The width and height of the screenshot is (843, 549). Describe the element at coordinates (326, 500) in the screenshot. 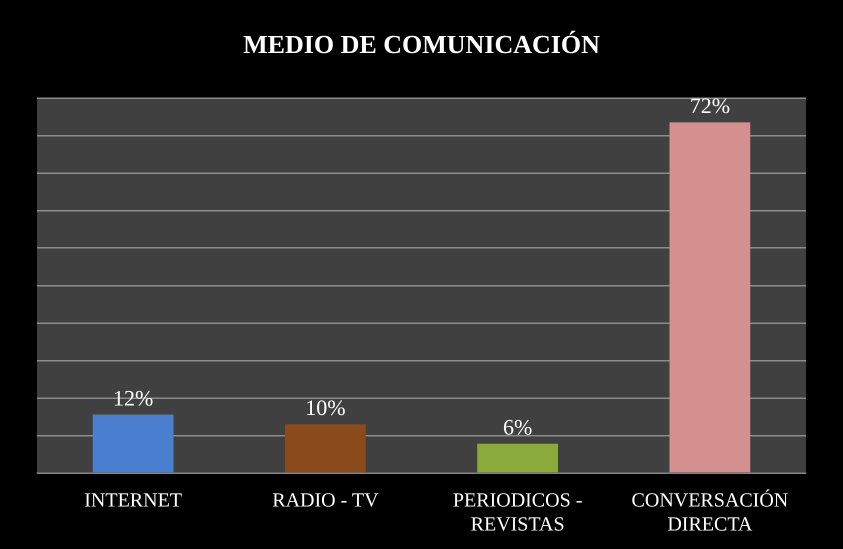

I see `x-tick-label: RADIO - TV` at that location.